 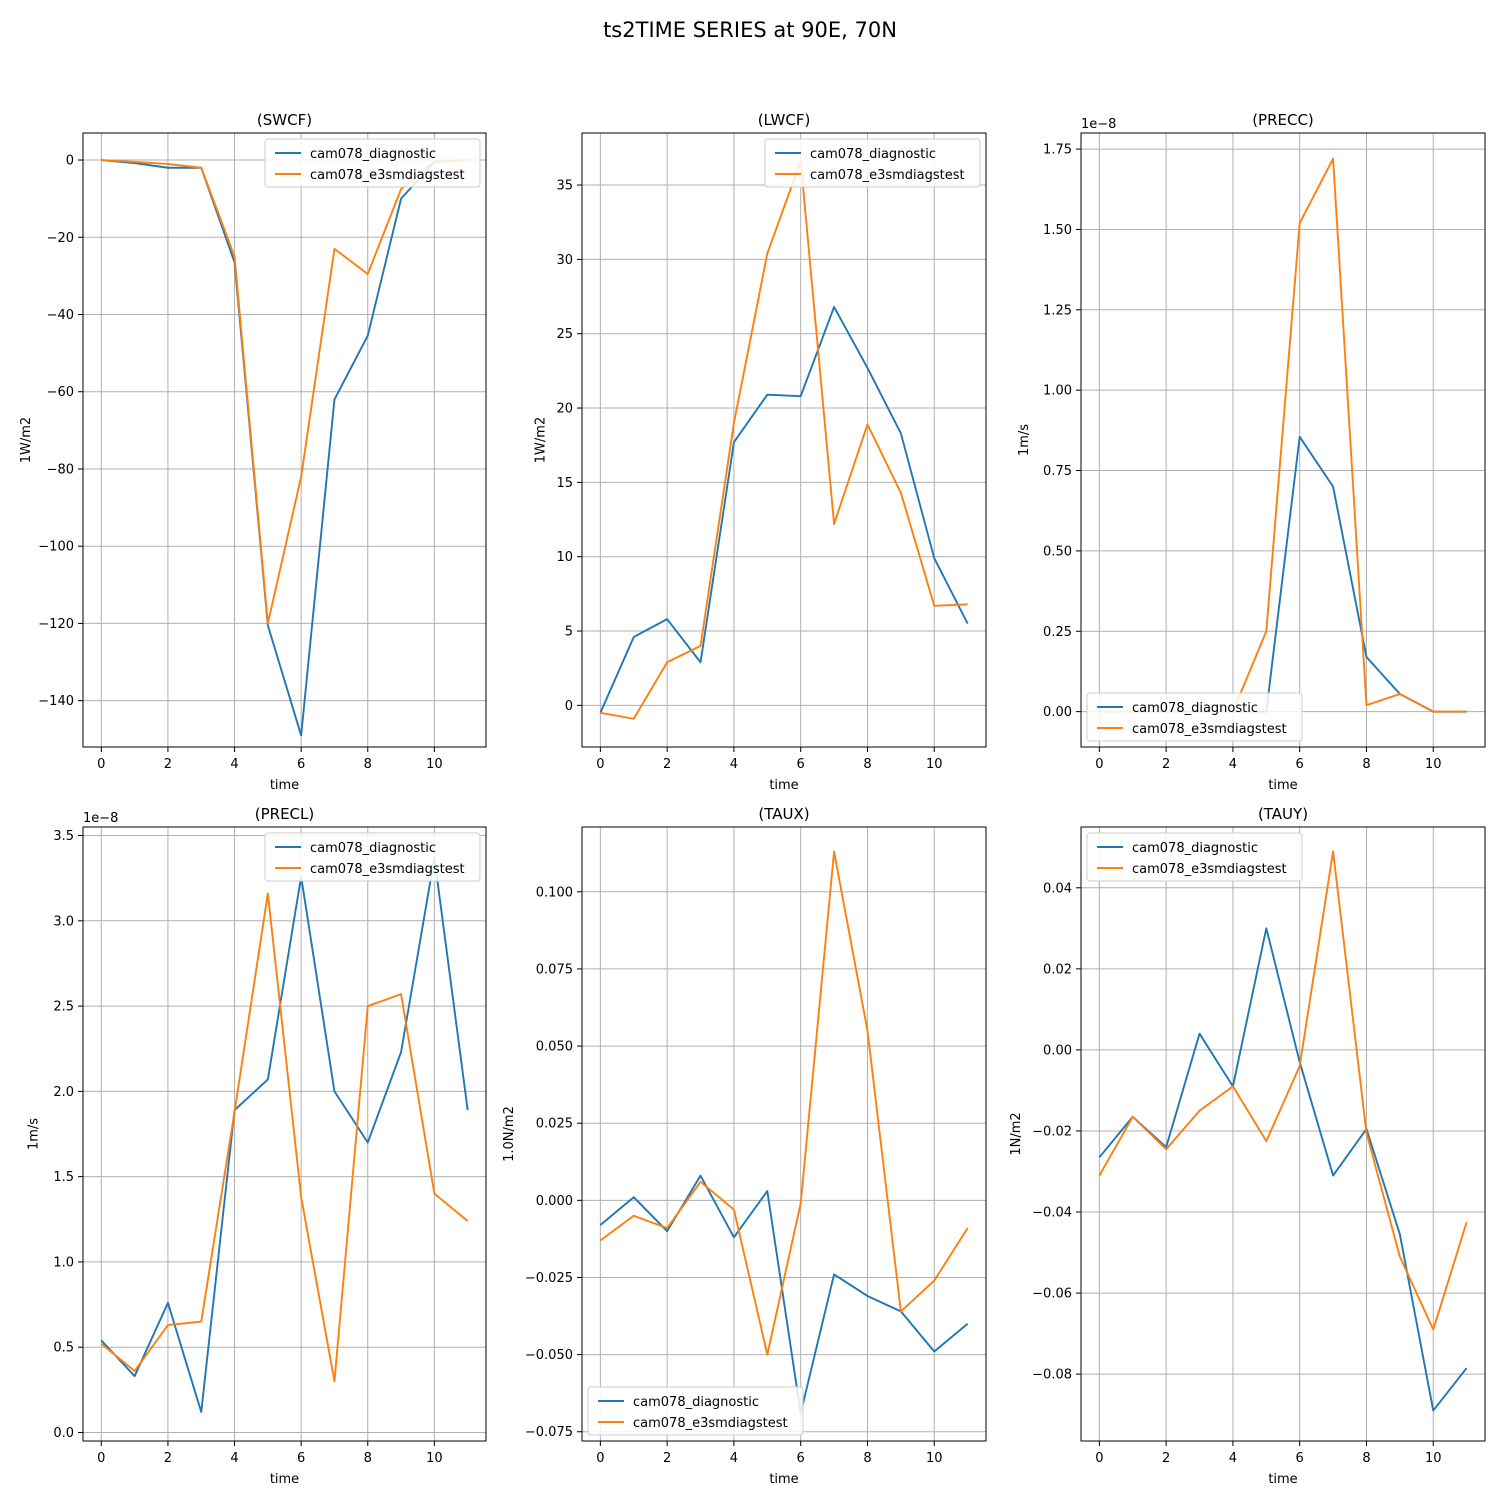 I want to click on y-tick-label: −0.050, so click(x=549, y=1355).